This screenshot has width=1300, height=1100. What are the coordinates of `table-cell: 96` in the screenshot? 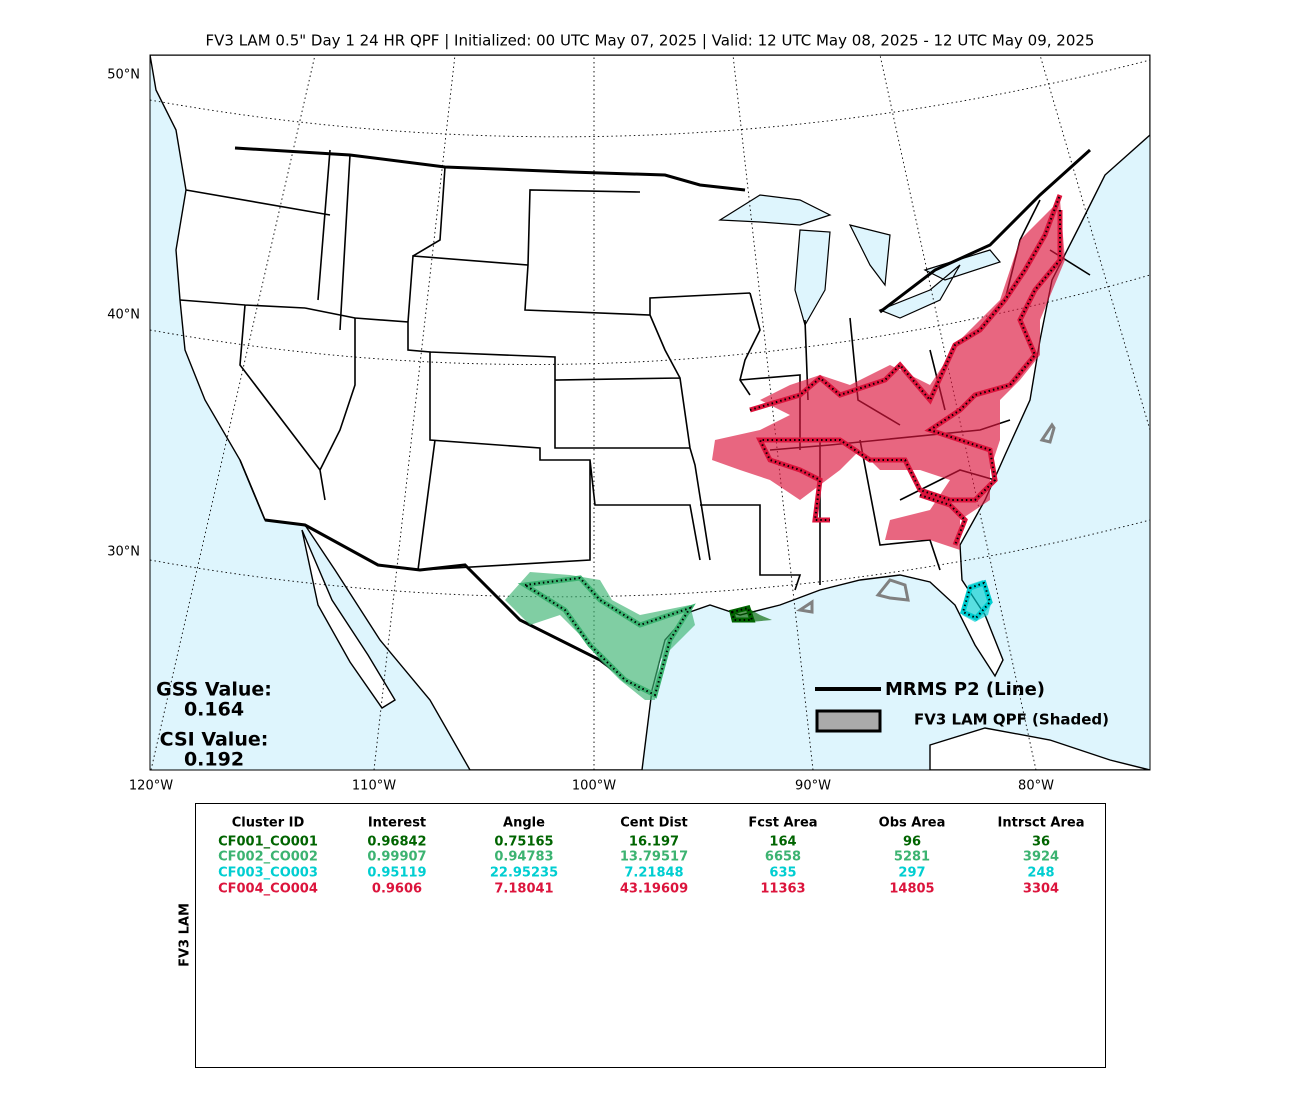 It's located at (912, 842).